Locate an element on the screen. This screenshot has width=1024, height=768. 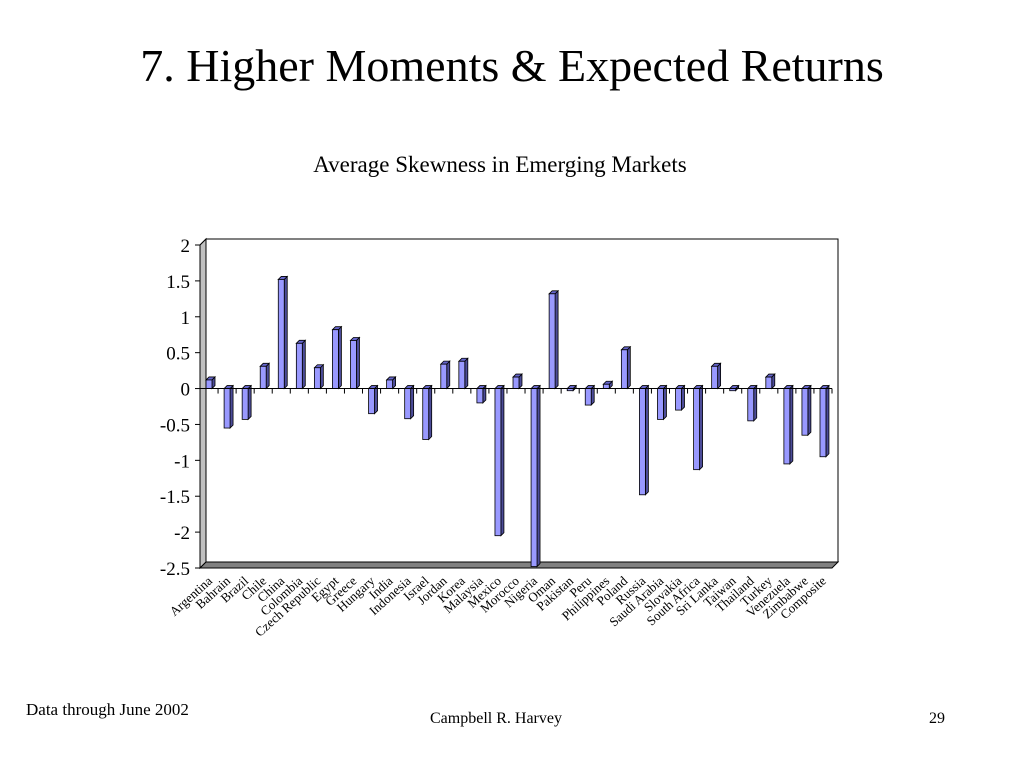
y-tick-label: 2 is located at coordinates (186, 246).